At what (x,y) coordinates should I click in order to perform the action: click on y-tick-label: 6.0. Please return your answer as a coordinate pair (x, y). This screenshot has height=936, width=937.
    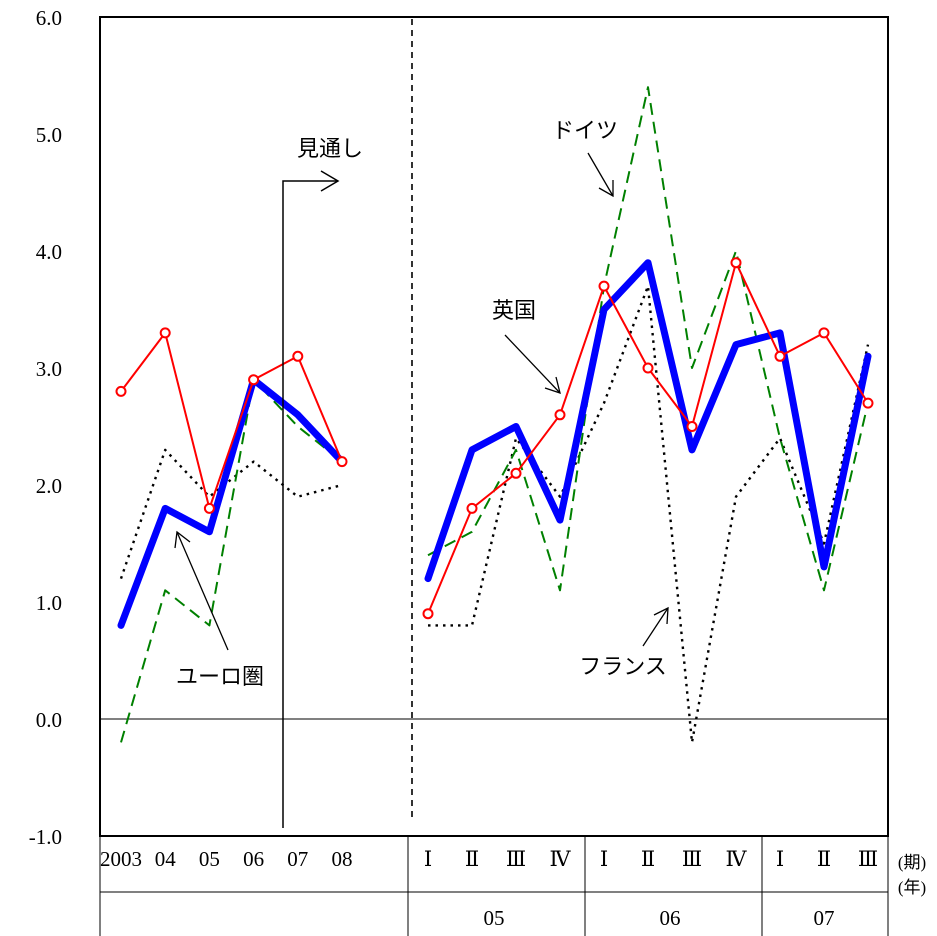
    Looking at the image, I should click on (49, 18).